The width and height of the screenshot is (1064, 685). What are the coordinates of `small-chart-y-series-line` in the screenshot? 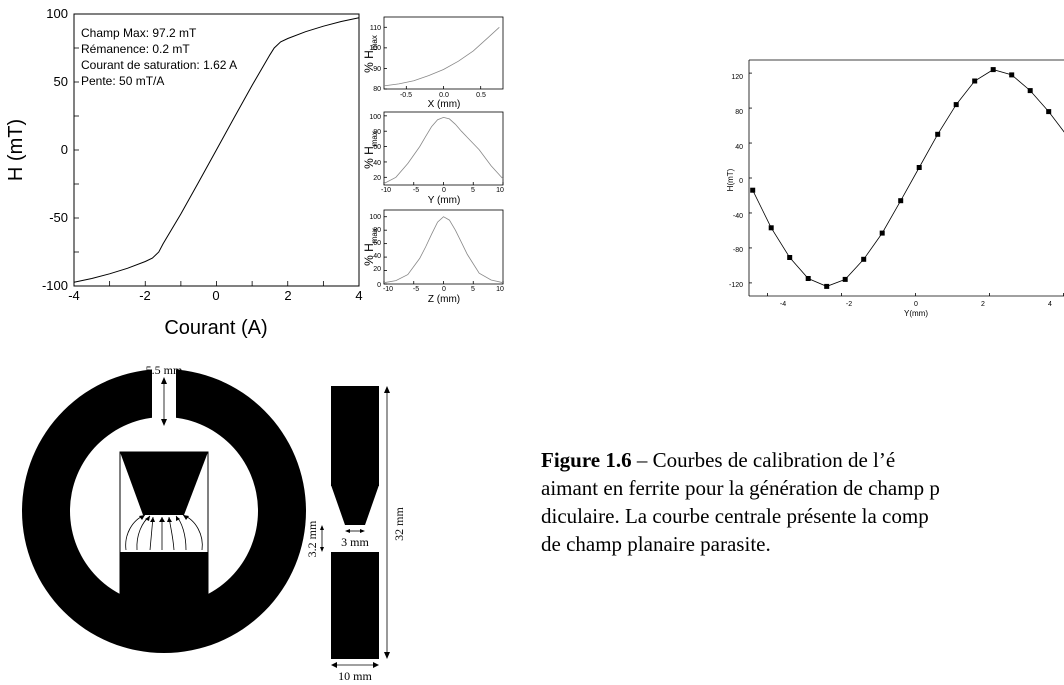 It's located at (443, 150).